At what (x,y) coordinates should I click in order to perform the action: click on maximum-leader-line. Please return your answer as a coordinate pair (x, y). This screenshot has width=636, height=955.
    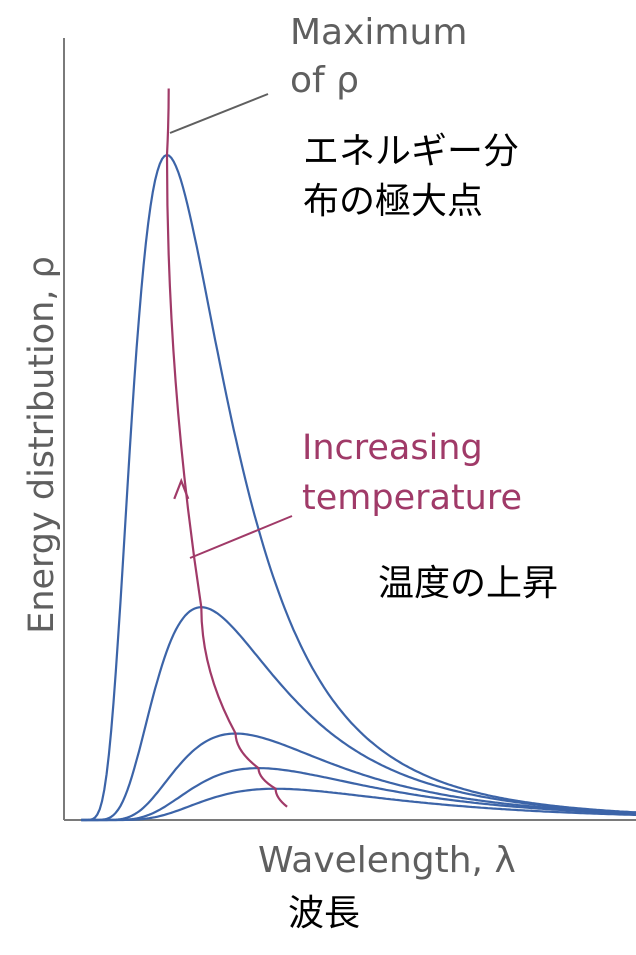
    Looking at the image, I should click on (219, 113).